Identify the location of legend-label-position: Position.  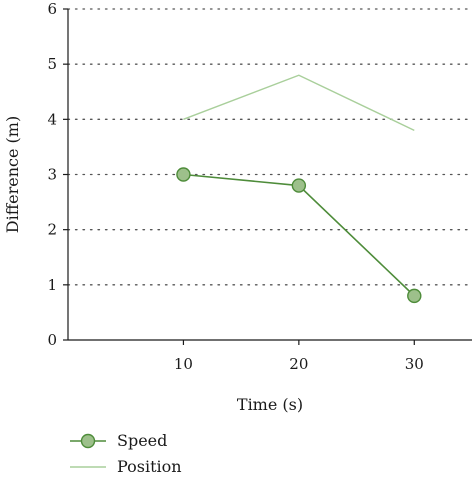
(149, 466).